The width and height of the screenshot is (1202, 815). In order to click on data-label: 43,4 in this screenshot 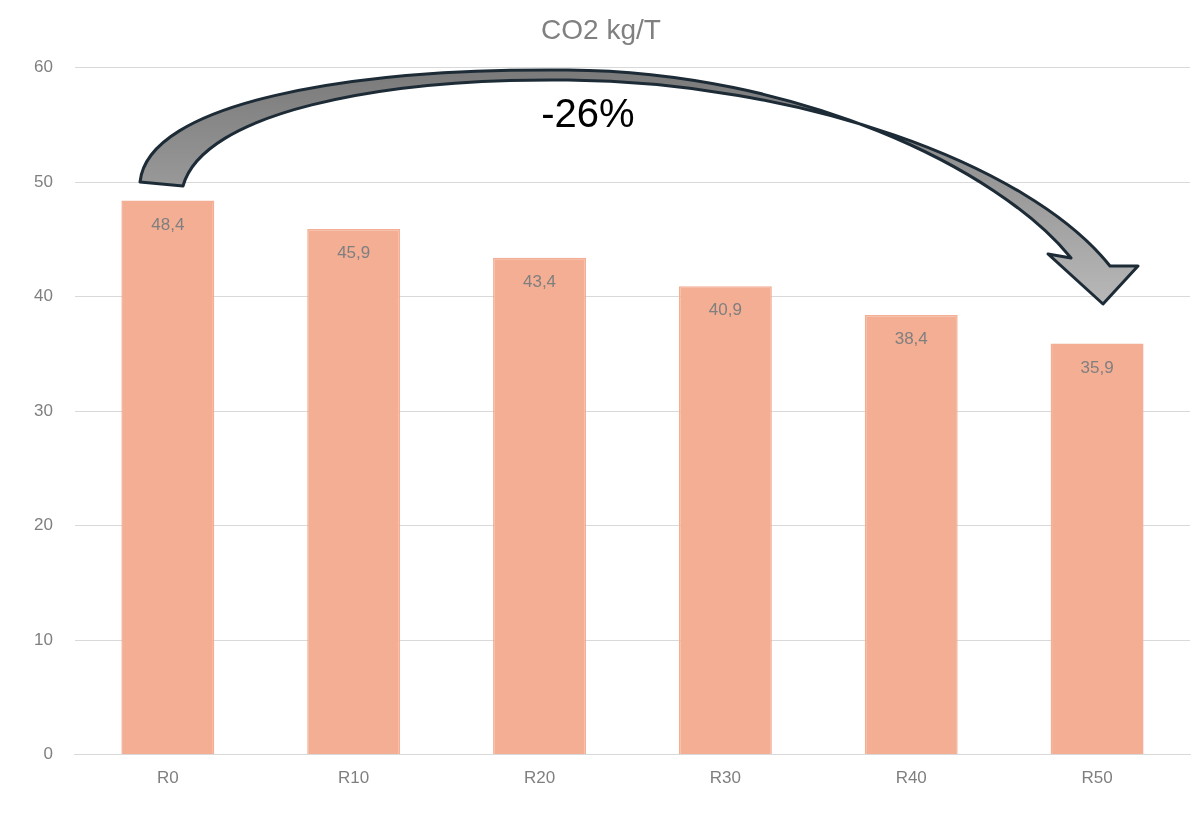, I will do `click(539, 281)`.